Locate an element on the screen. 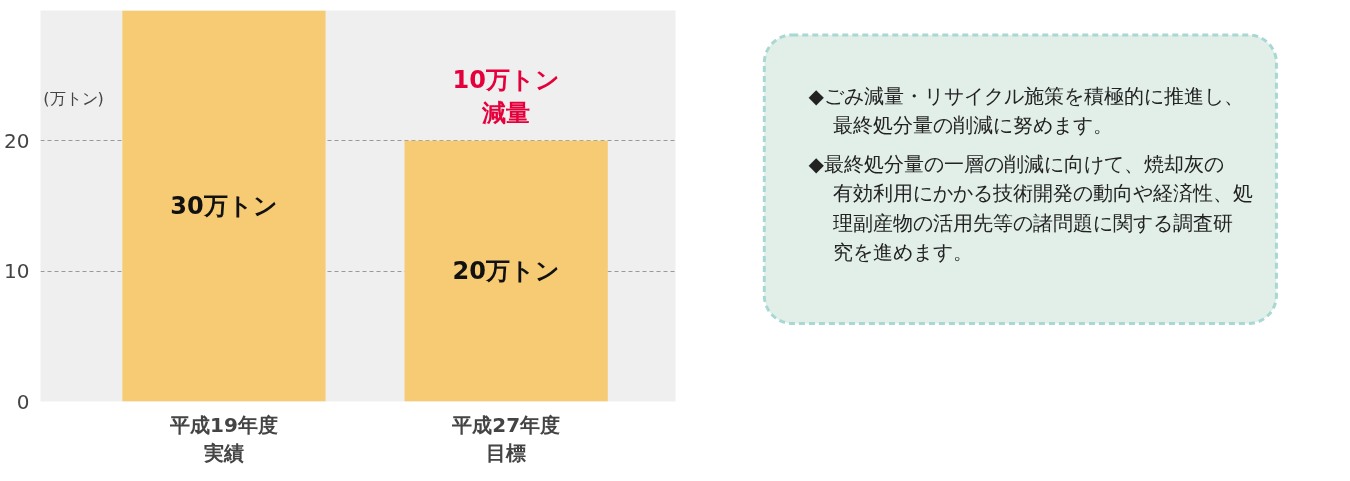 The image size is (1350, 481). annotation: 10万トン減量 is located at coordinates (506, 96).